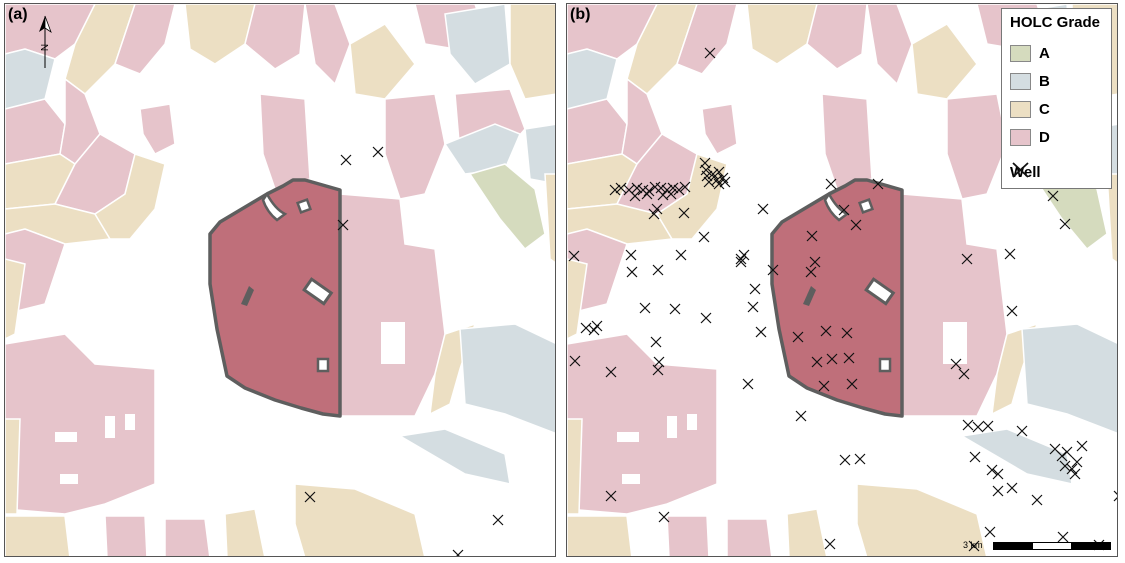  I want to click on legend-item-c: C, so click(1030, 109).